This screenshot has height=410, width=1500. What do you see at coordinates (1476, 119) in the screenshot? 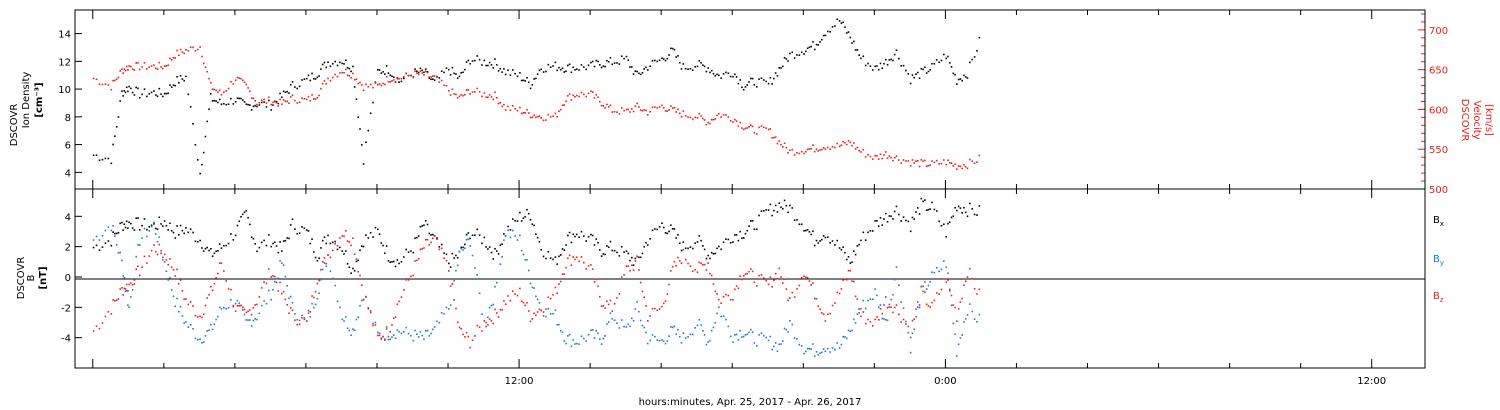
I see `velocity-axis-title-line2: Velocity` at bounding box center [1476, 119].